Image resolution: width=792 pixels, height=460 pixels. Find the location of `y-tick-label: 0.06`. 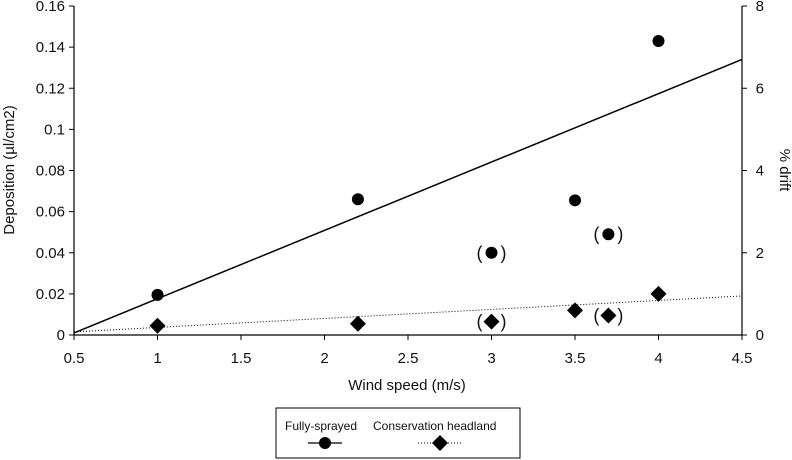

y-tick-label: 0.06 is located at coordinates (50, 212).